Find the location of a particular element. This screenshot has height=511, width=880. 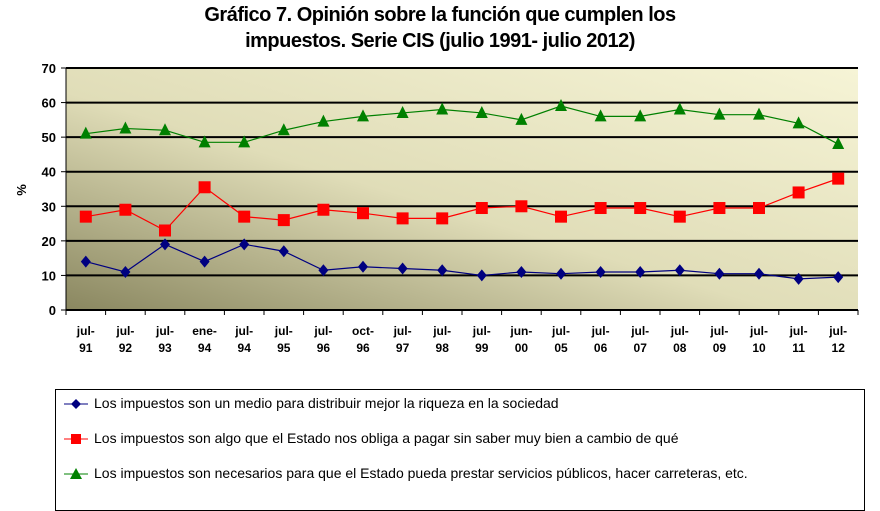

y-tick-label: 50 is located at coordinates (49, 137).